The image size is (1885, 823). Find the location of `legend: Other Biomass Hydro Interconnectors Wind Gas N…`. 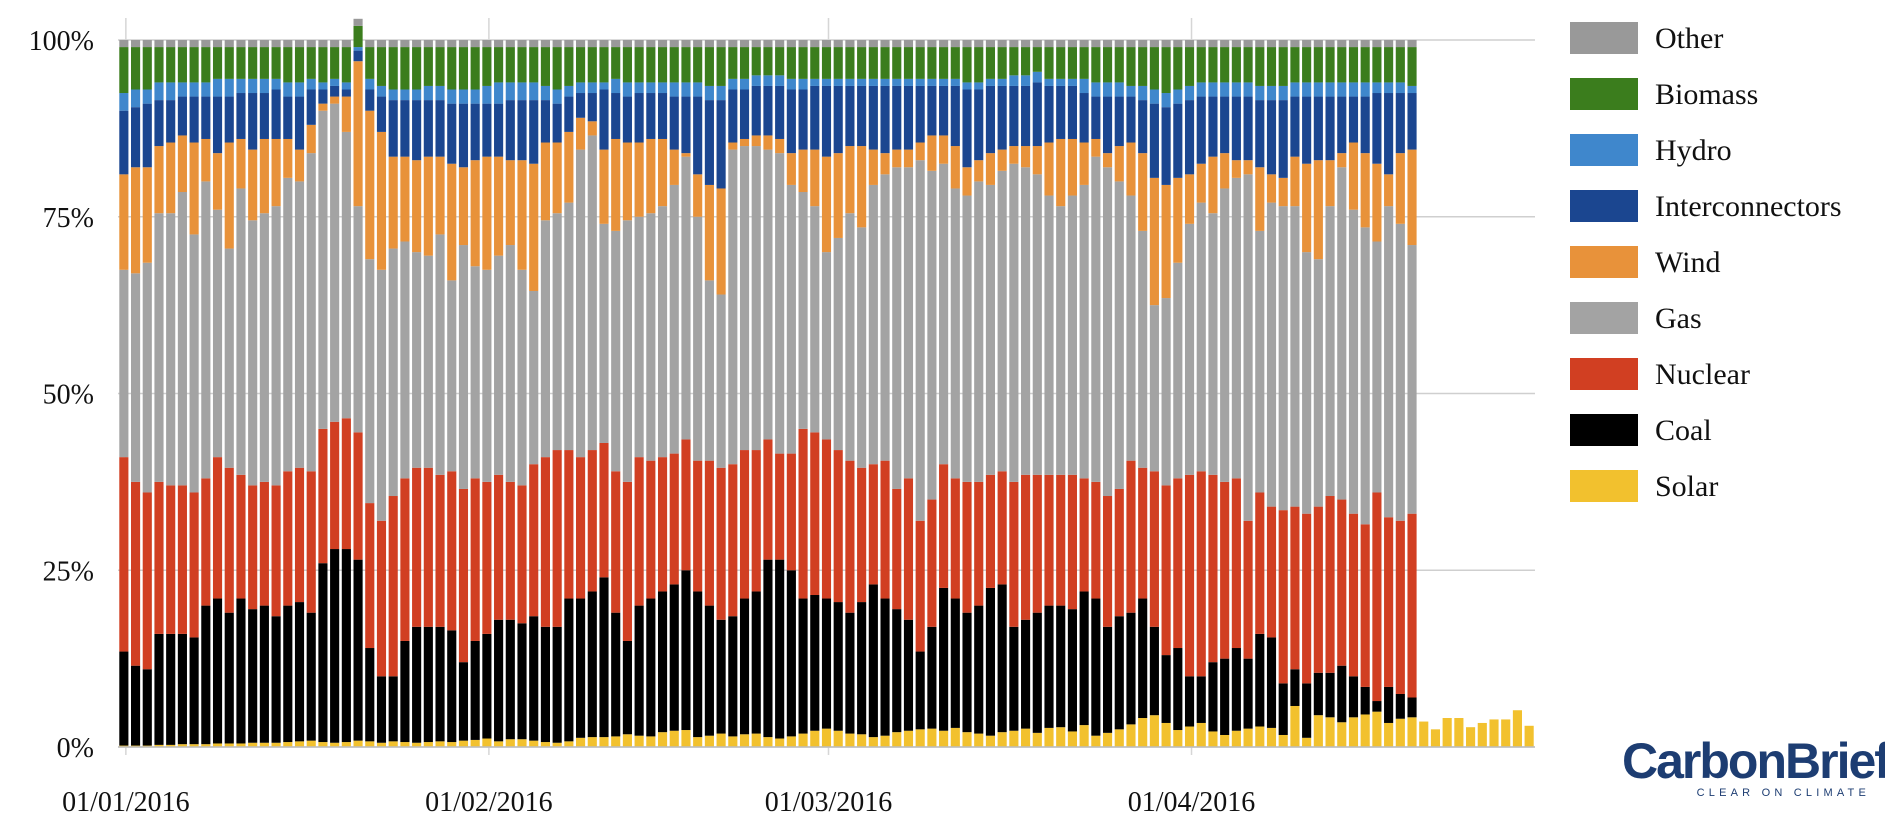

legend: Other Biomass Hydro Interconnectors Wind Gas N… is located at coordinates (1706, 262).